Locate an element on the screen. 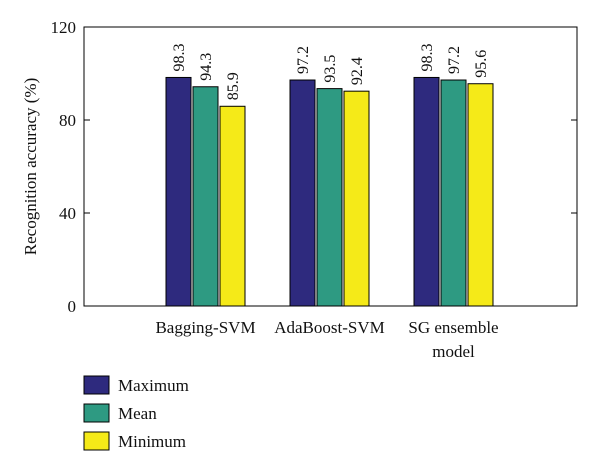 Image resolution: width=600 pixels, height=473 pixels. y-axis-label: Recognition accuracy (%) is located at coordinates (30, 166).